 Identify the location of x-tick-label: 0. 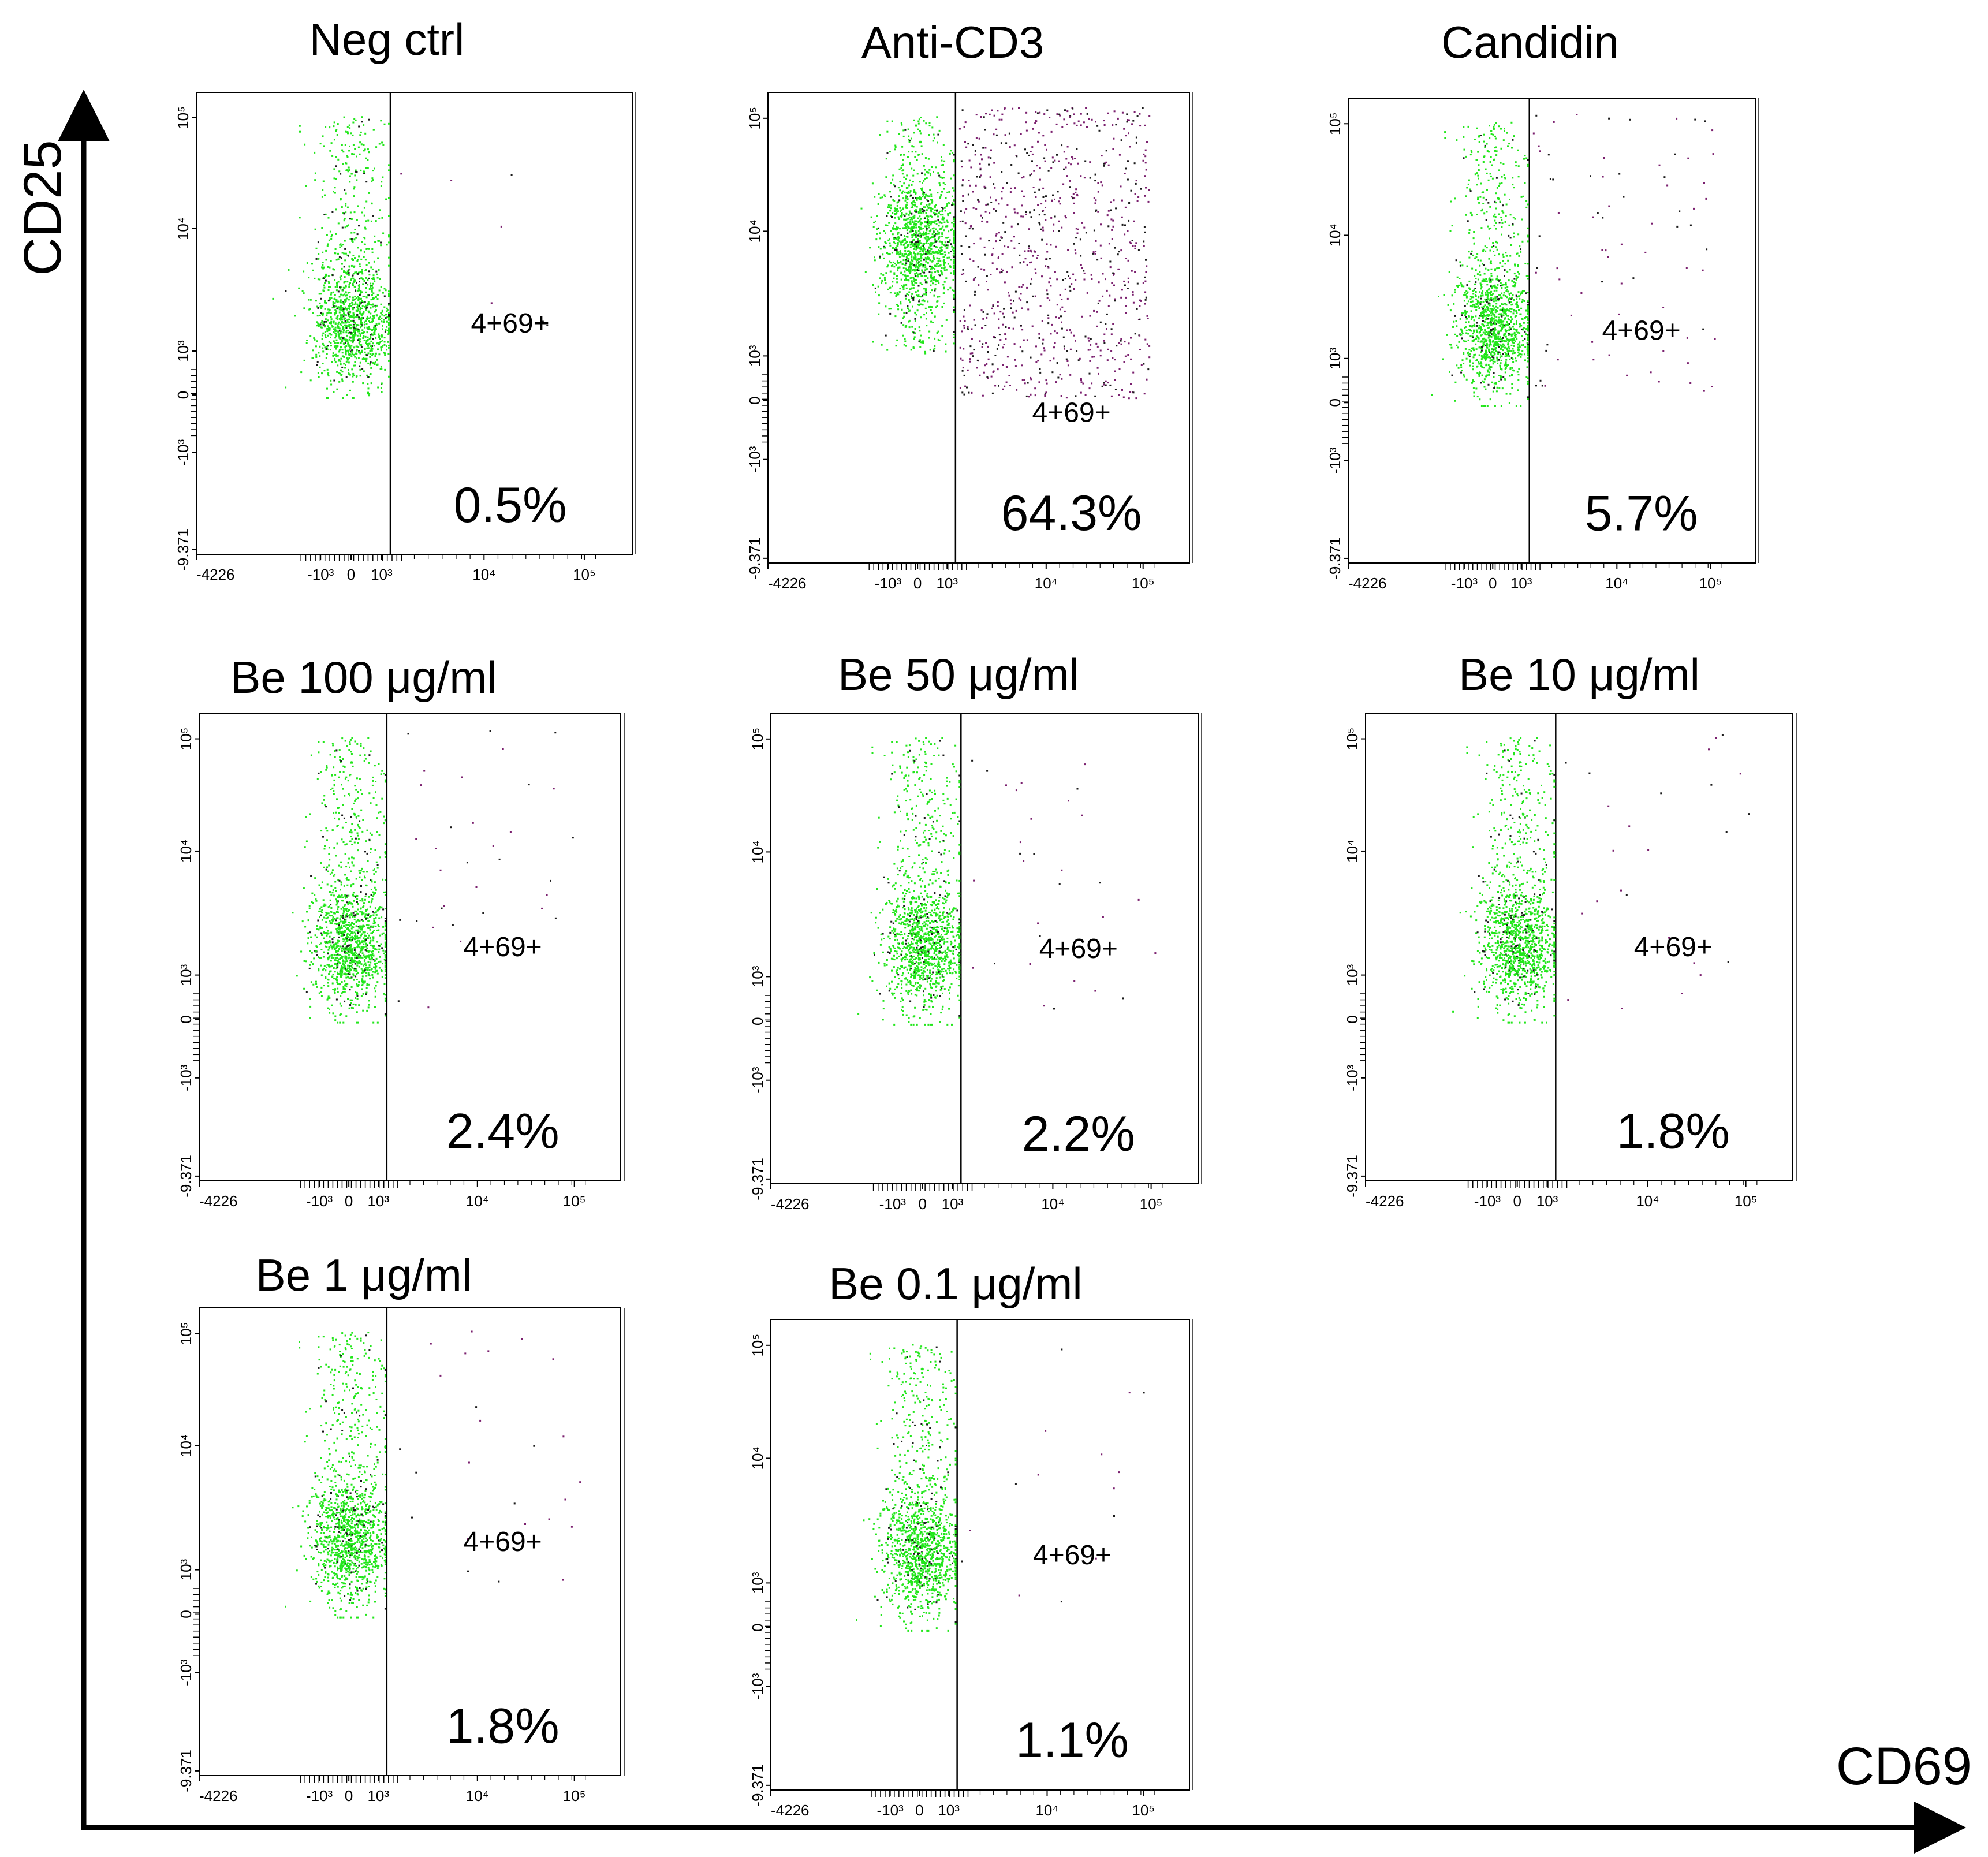
(917, 583).